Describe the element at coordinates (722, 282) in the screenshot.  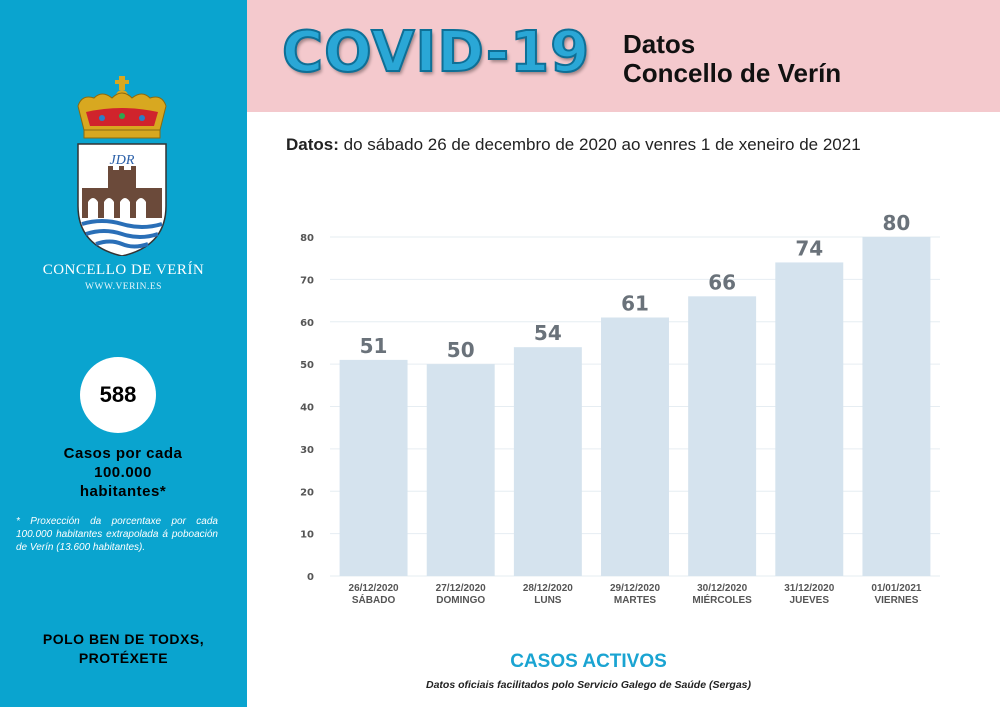
I see `bar-value-label: 66` at that location.